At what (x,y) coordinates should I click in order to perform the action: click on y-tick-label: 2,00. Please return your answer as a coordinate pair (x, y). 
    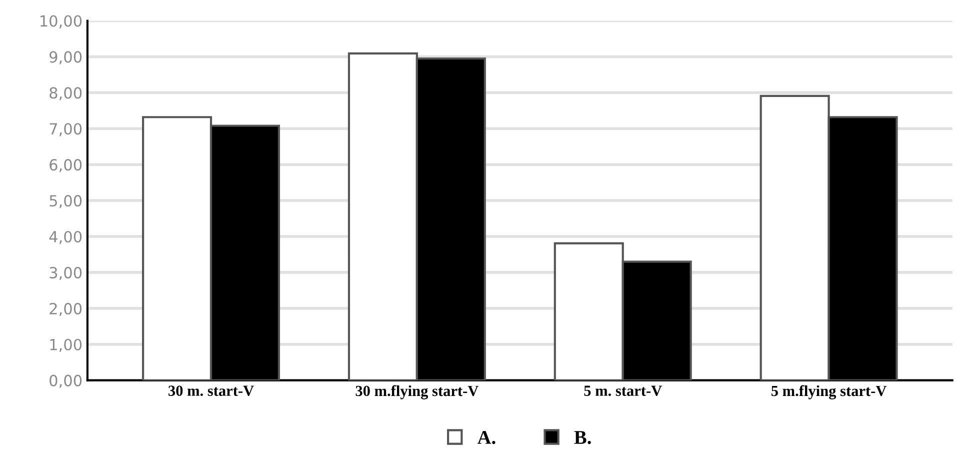
    Looking at the image, I should click on (66, 309).